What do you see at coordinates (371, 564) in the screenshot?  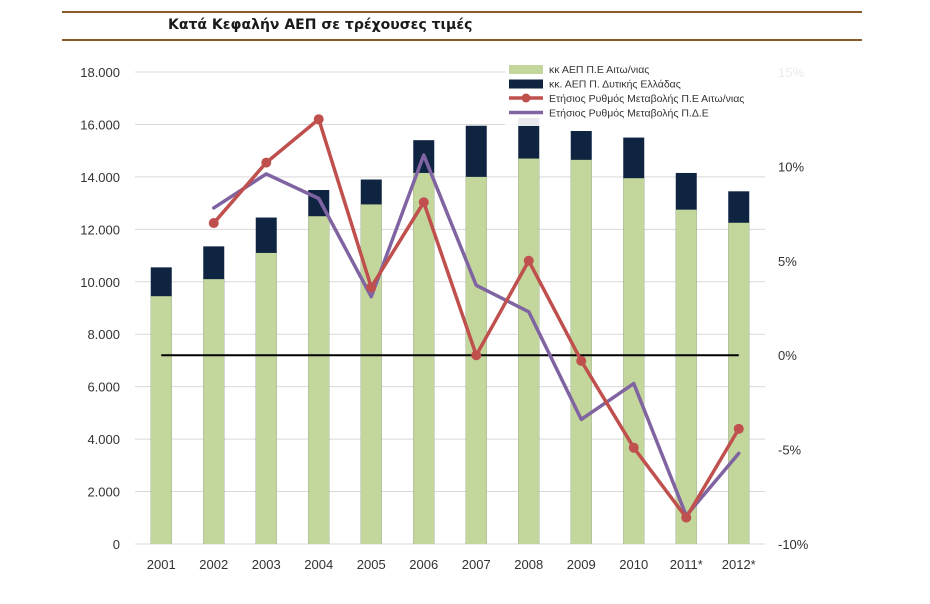 I see `x-tick-label: 2005` at bounding box center [371, 564].